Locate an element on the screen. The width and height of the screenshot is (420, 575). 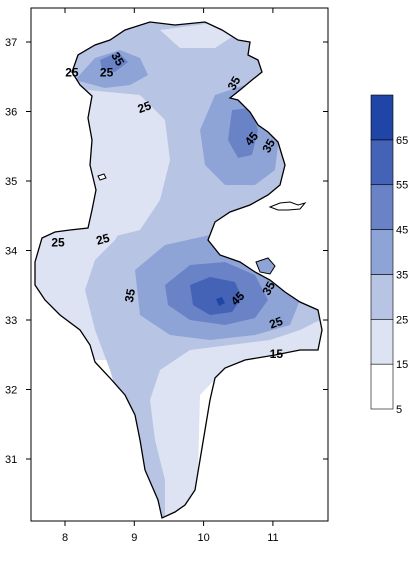
y-tick-label: 34 is located at coordinates (11, 252).